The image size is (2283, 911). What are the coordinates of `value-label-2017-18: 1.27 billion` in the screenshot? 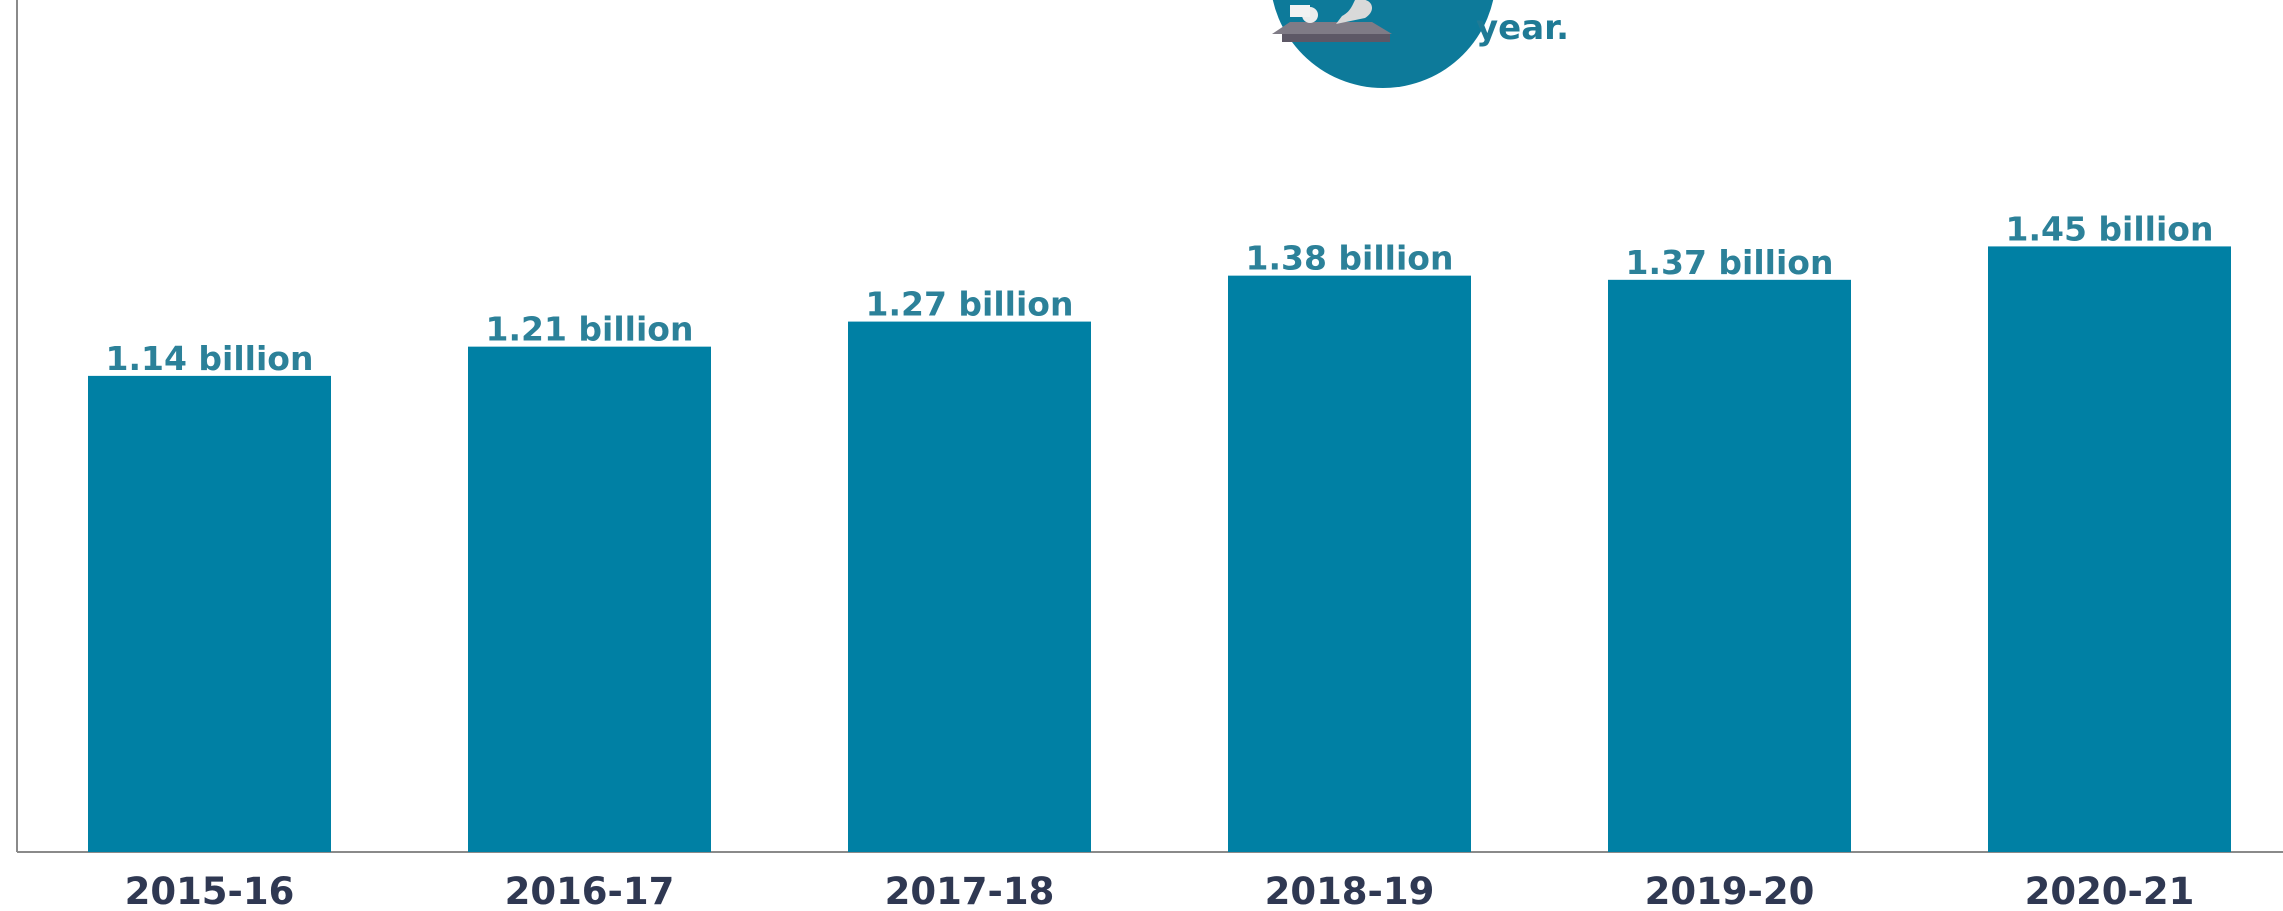 It's located at (970, 304).